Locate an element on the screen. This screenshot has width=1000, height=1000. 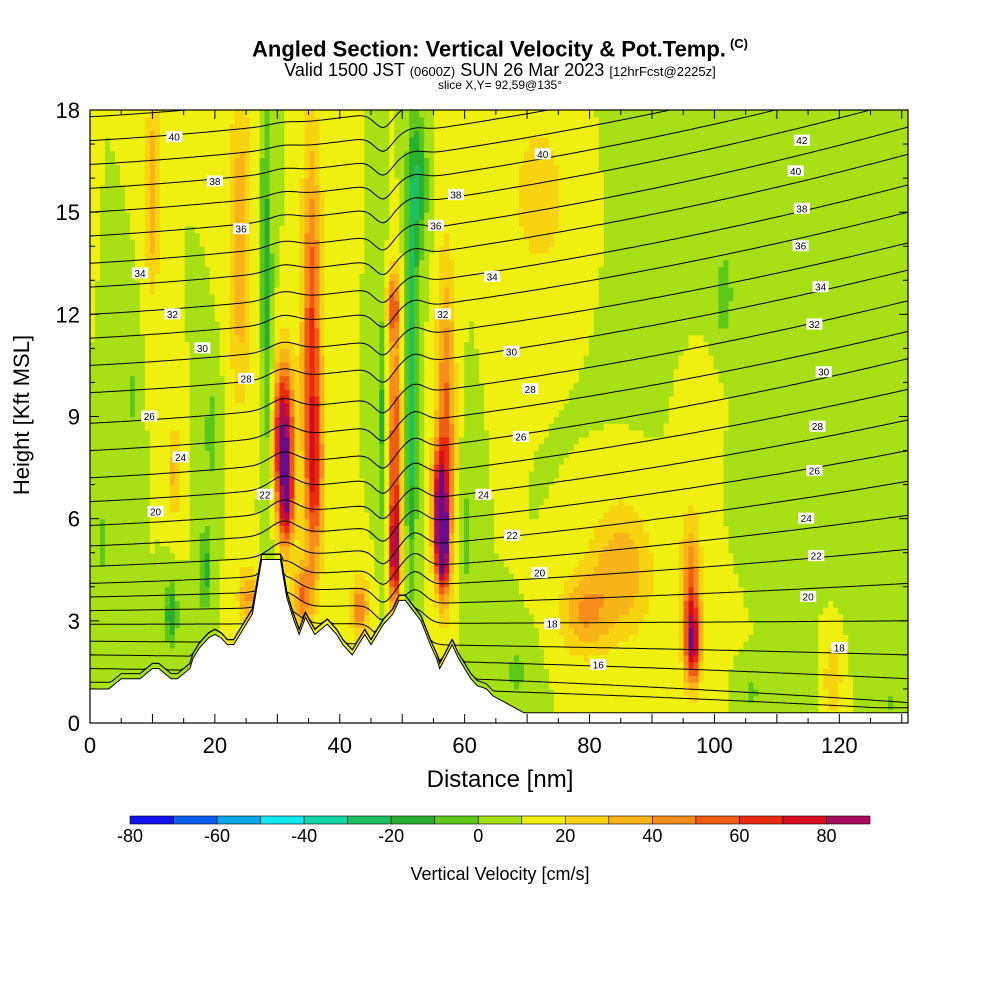
y-tick-label: 3 is located at coordinates (74, 621).